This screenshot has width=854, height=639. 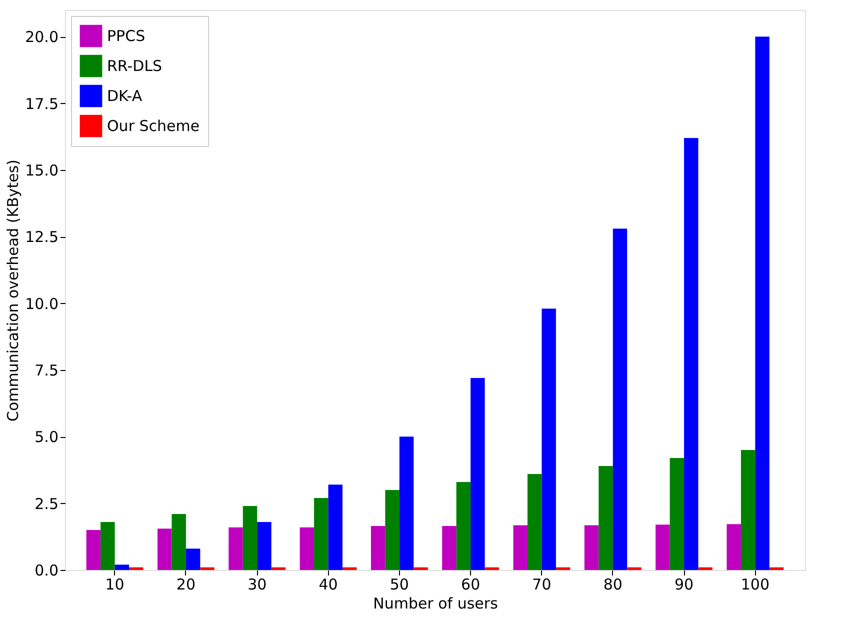 What do you see at coordinates (46, 503) in the screenshot?
I see `y-tick-label: 2.5` at bounding box center [46, 503].